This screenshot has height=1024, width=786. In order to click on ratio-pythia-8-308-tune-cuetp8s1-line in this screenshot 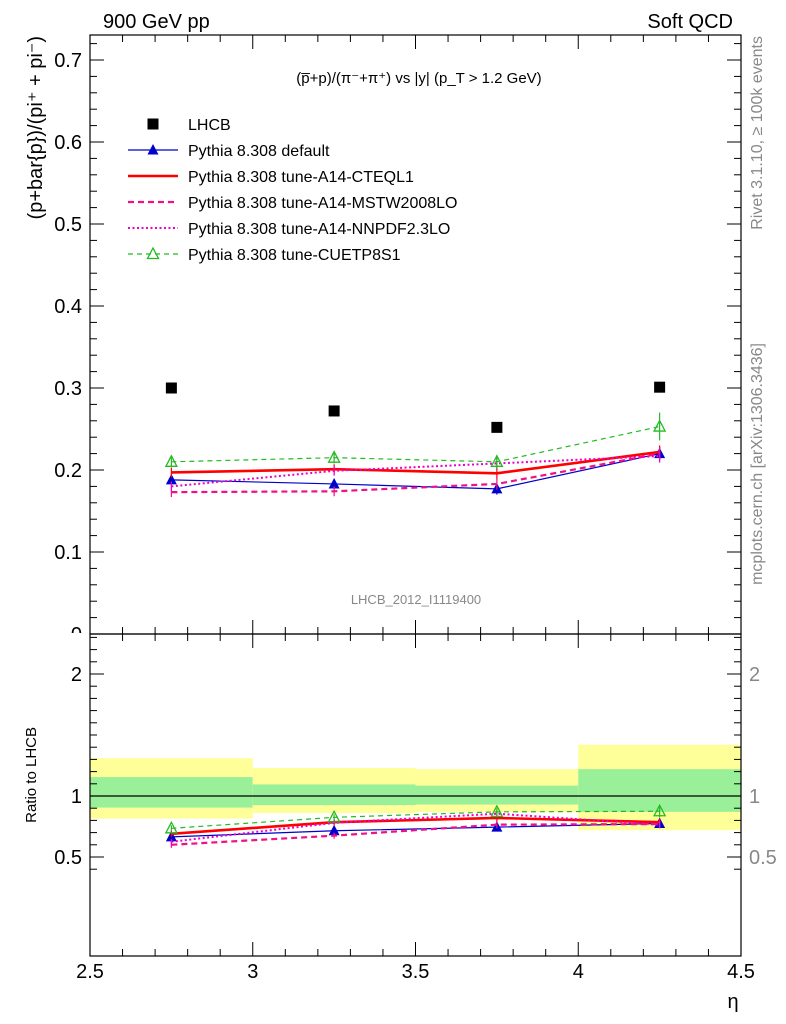, I will do `click(415, 819)`.